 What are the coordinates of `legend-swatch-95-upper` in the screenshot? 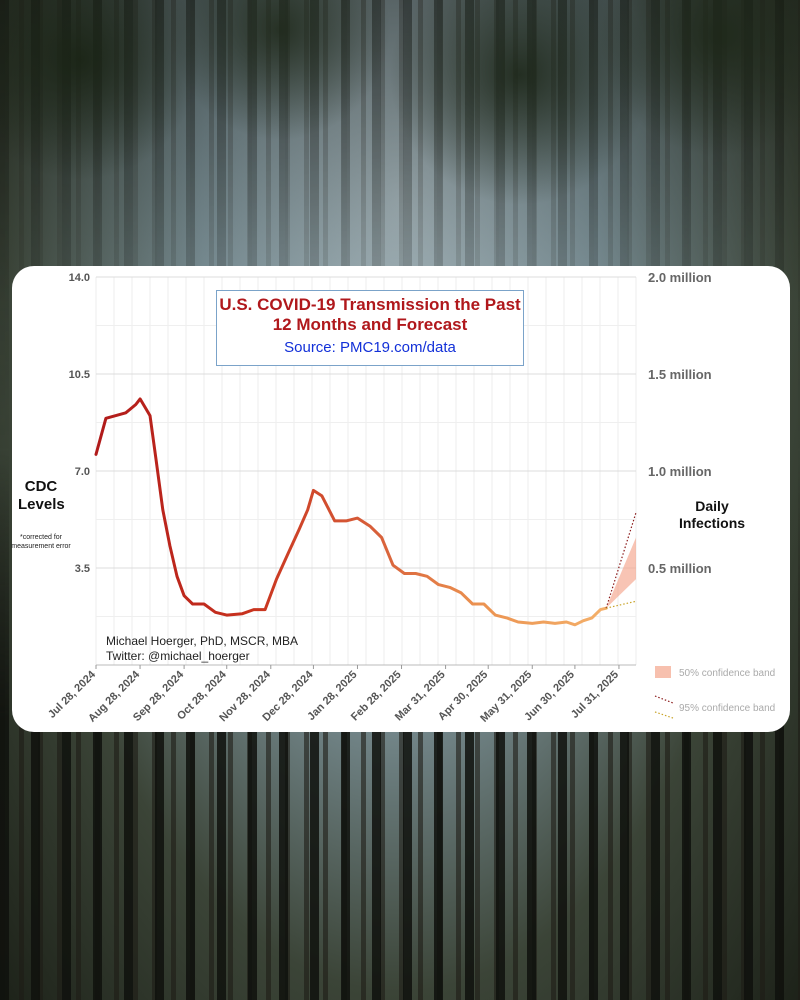 It's located at (664, 699).